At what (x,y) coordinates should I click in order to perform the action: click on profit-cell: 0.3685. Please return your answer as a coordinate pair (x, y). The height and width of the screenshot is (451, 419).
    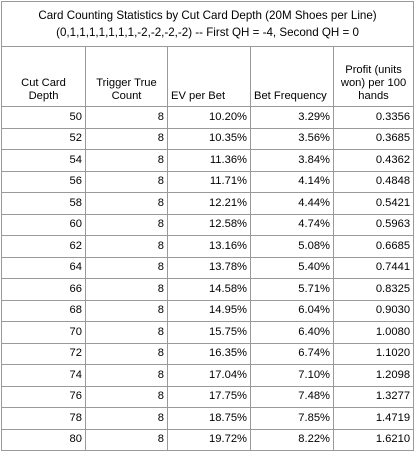
    Looking at the image, I should click on (373, 138).